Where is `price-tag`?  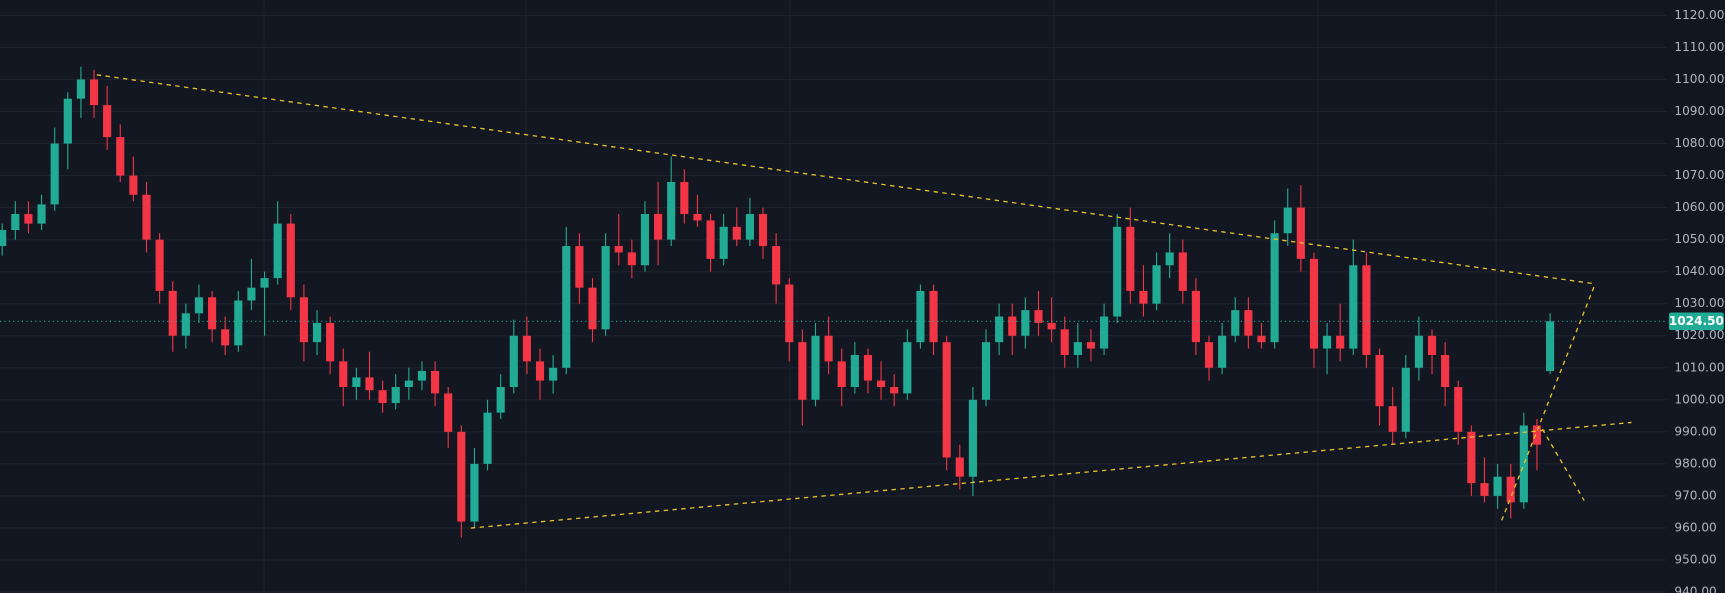 price-tag is located at coordinates (1696, 321).